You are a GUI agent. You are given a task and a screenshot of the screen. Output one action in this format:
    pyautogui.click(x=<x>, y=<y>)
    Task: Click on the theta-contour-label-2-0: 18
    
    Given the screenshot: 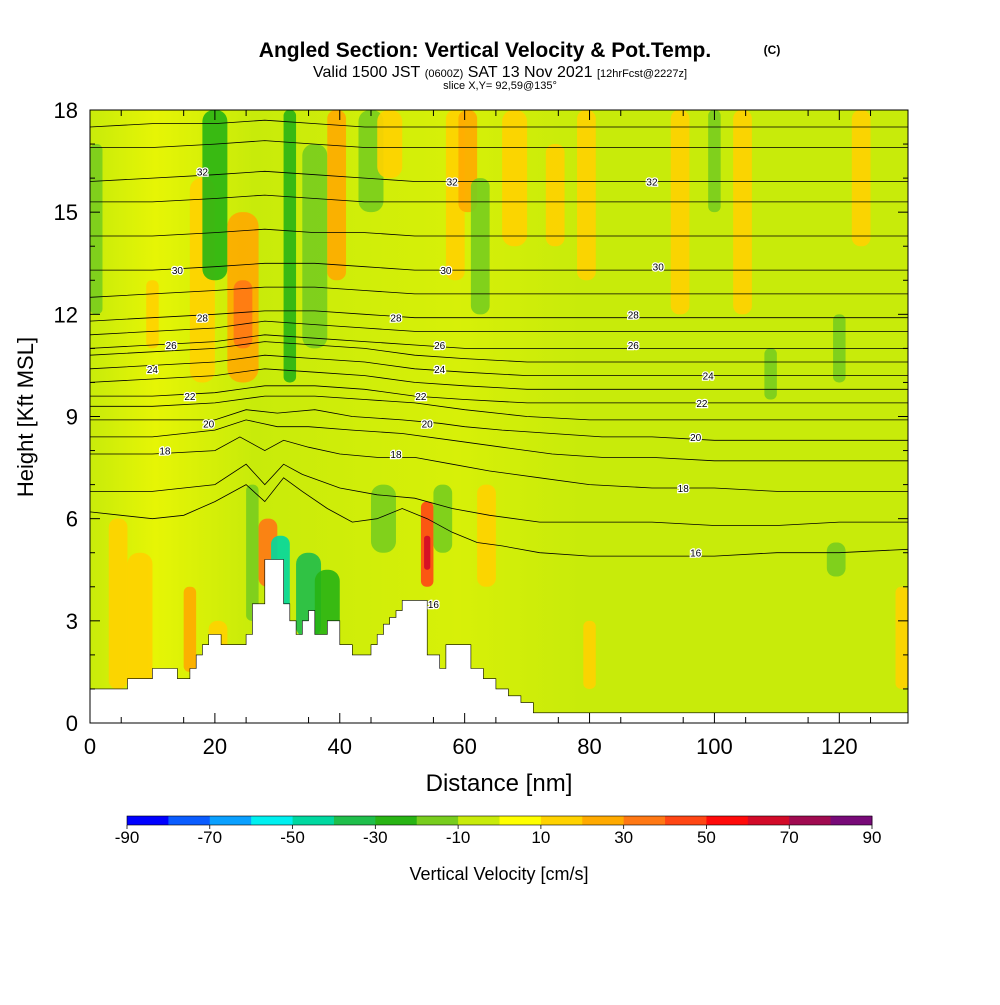 What is the action you would take?
    pyautogui.click(x=165, y=452)
    